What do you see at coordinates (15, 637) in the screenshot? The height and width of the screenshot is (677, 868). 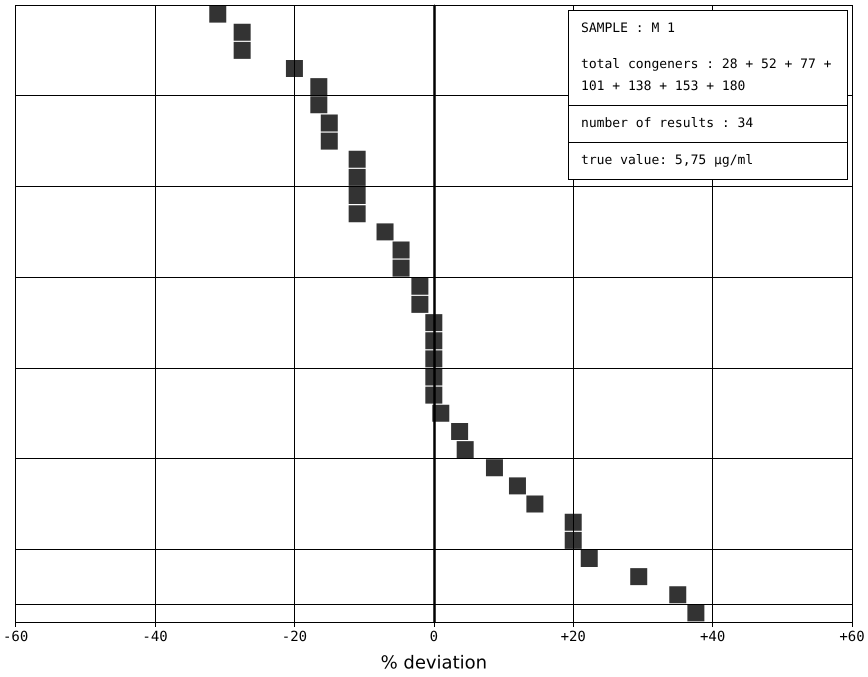 I see `x-tick-label: -60` at bounding box center [15, 637].